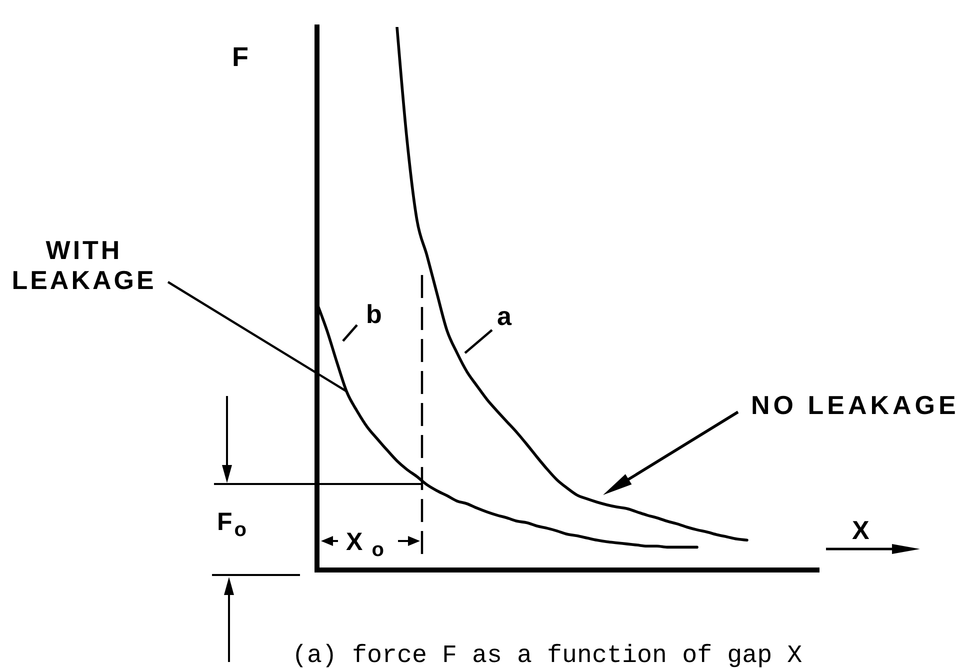 The height and width of the screenshot is (669, 963). I want to click on series-label: b, so click(374, 314).